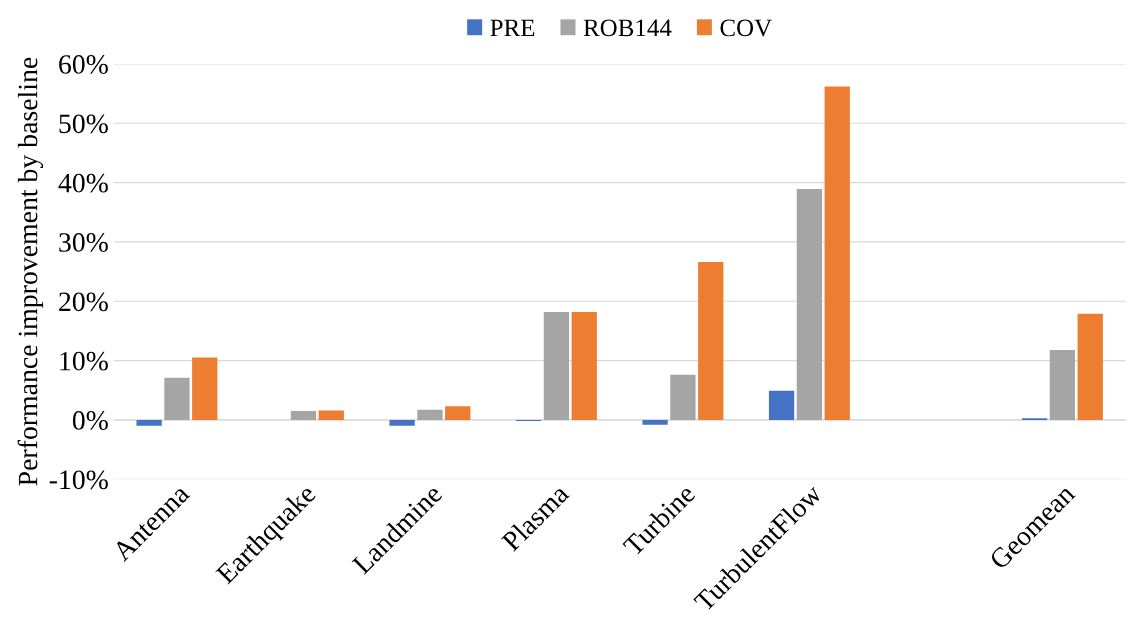  I want to click on y-tick-label: 60%, so click(83, 64).